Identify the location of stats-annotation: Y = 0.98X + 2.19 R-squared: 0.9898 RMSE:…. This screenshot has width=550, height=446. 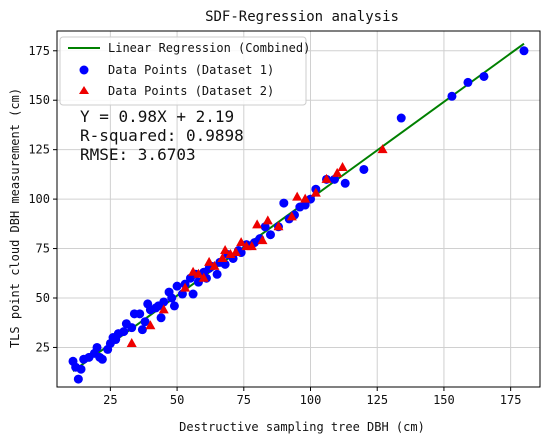
(162, 135).